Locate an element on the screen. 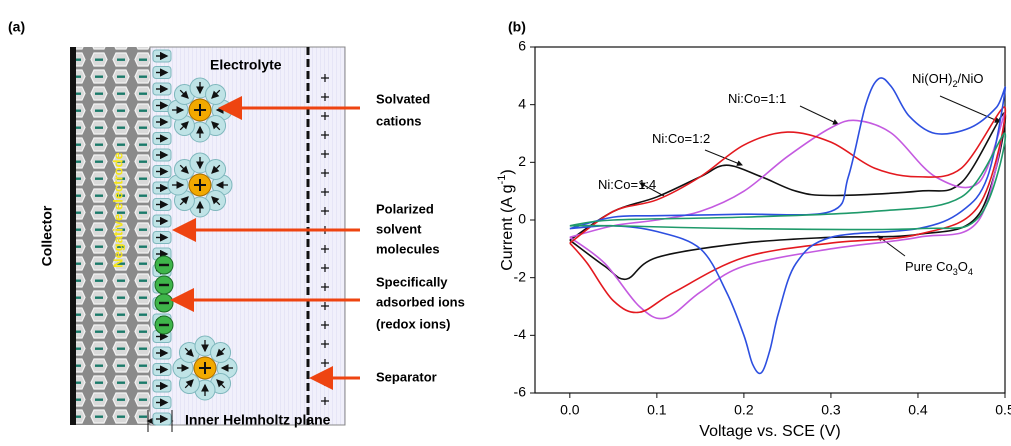 The image size is (1011, 446). collector-label: Collector is located at coordinates (47, 235).